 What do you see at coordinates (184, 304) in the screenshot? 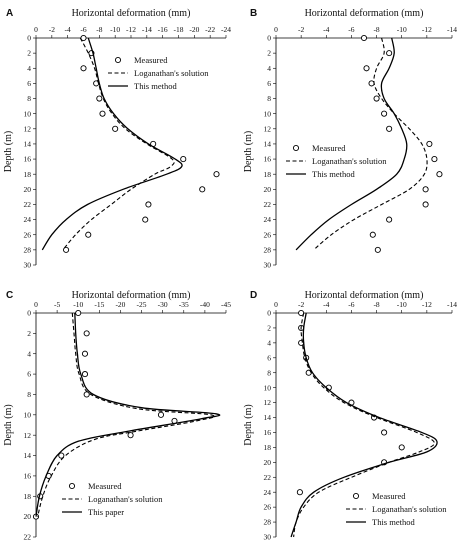
I see `x-tick-label: -35` at bounding box center [184, 304].